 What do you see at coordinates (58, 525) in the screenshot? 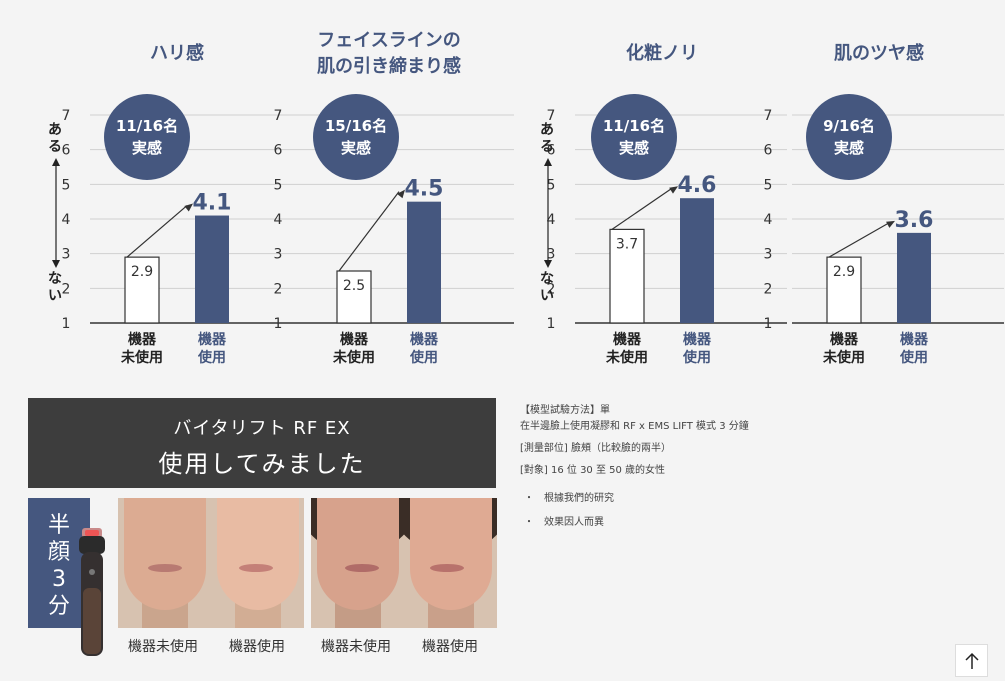
I see `half-tag-char: 半` at bounding box center [58, 525].